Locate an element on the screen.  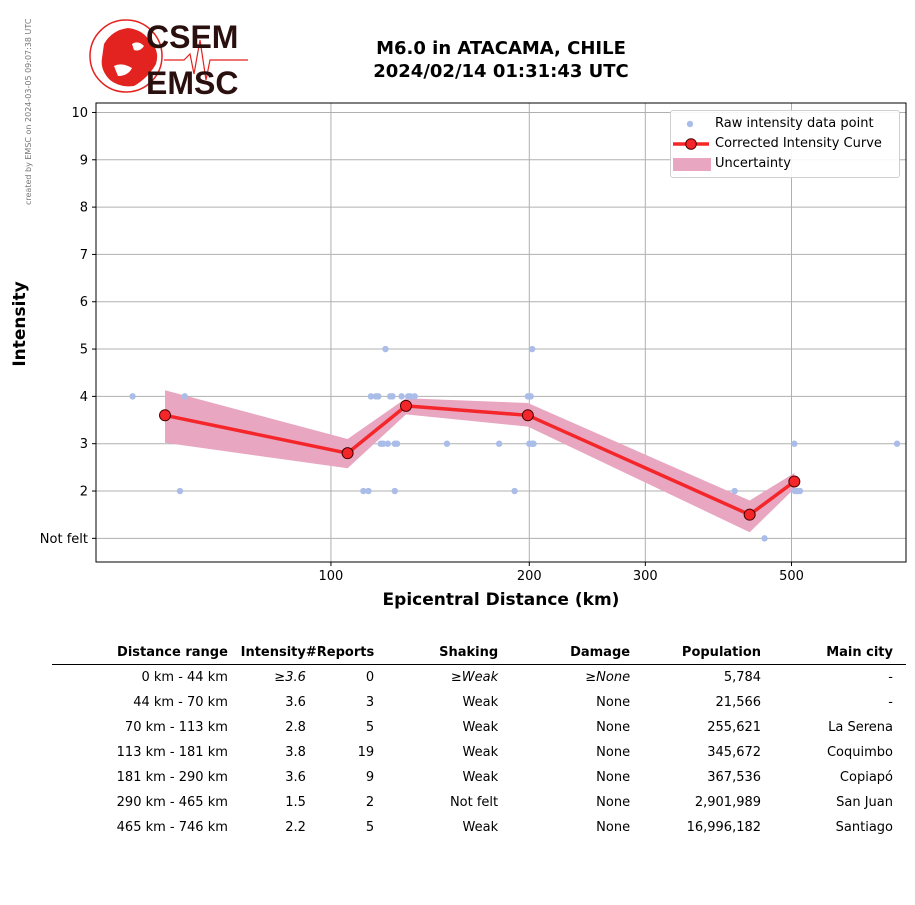
x-tick-label: 200 is located at coordinates (529, 576).